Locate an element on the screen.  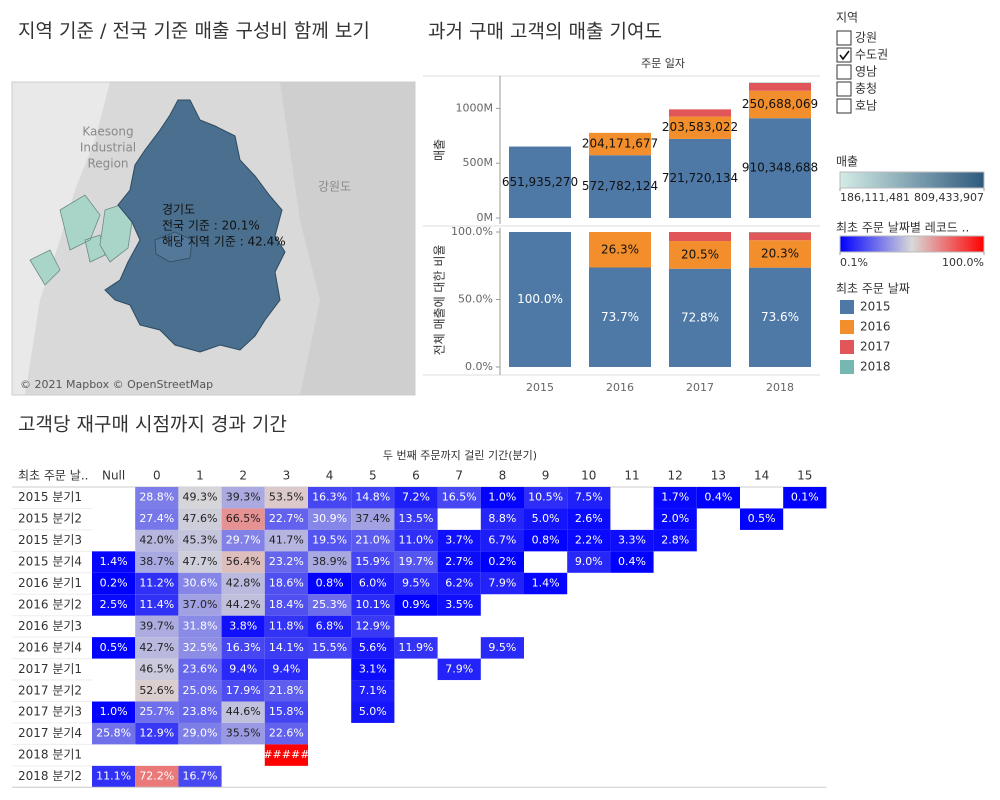
cell-label: 3.3% is located at coordinates (632, 540).